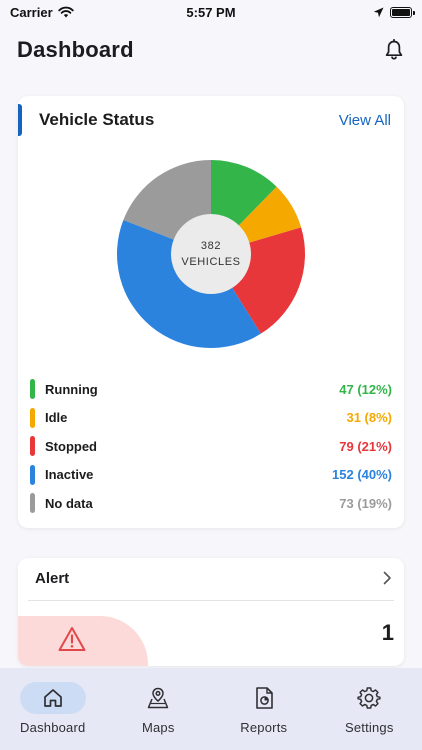  Describe the element at coordinates (69, 475) in the screenshot. I see `legend-label: Inactive` at that location.